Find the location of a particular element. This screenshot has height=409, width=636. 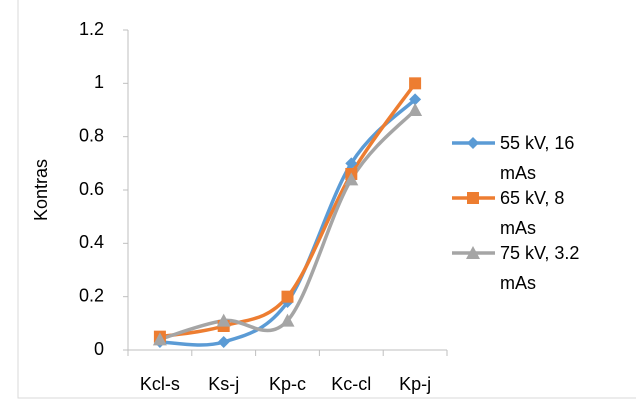

x-tick-label: Kc-cl is located at coordinates (351, 384).